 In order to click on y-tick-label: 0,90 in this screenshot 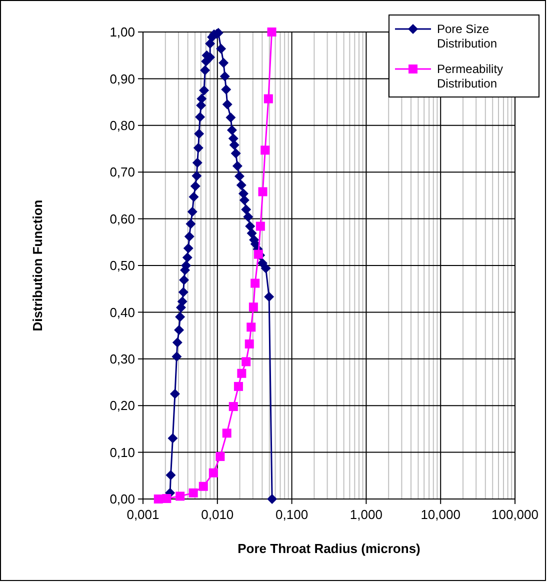, I will do `click(122, 78)`.